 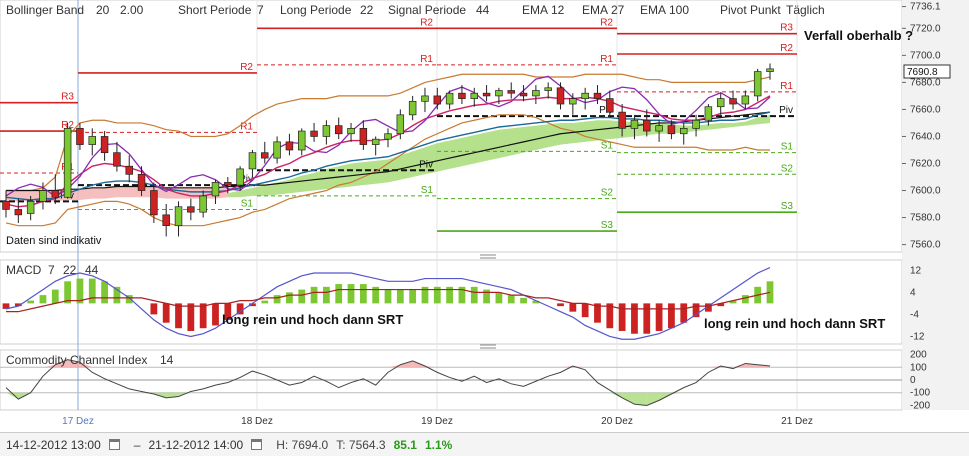 I want to click on legend-ema3: EMA, so click(x=653, y=10).